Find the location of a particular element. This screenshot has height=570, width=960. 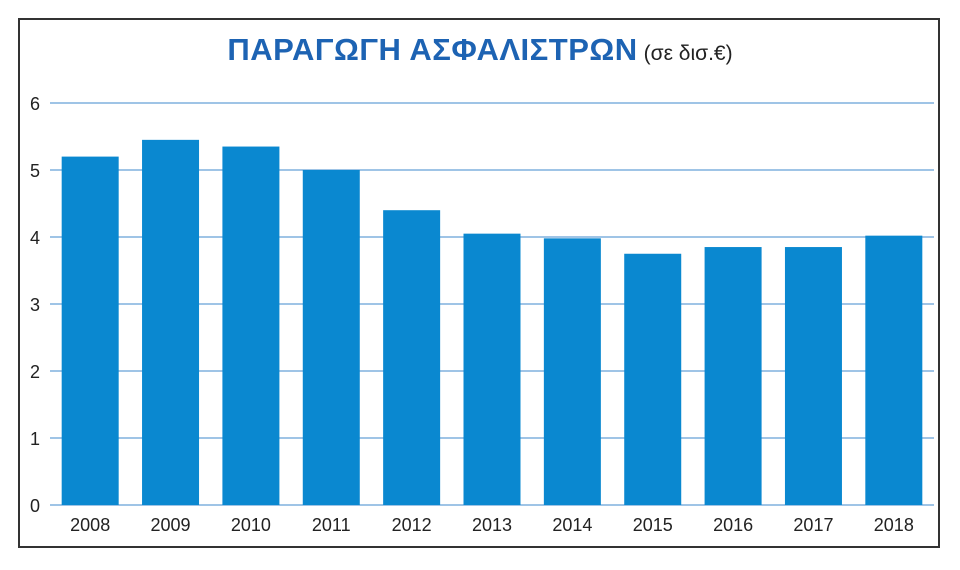

x-tick-label: 2009 is located at coordinates (171, 525).